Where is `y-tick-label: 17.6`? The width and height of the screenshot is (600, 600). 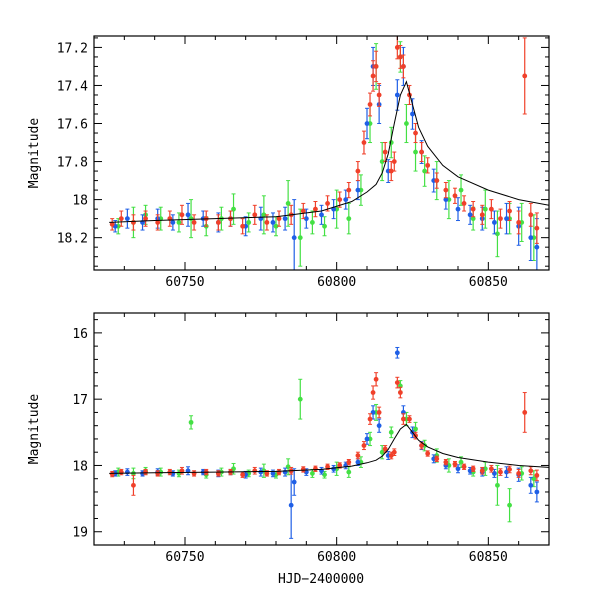 y-tick-label: 17.6 is located at coordinates (72, 125).